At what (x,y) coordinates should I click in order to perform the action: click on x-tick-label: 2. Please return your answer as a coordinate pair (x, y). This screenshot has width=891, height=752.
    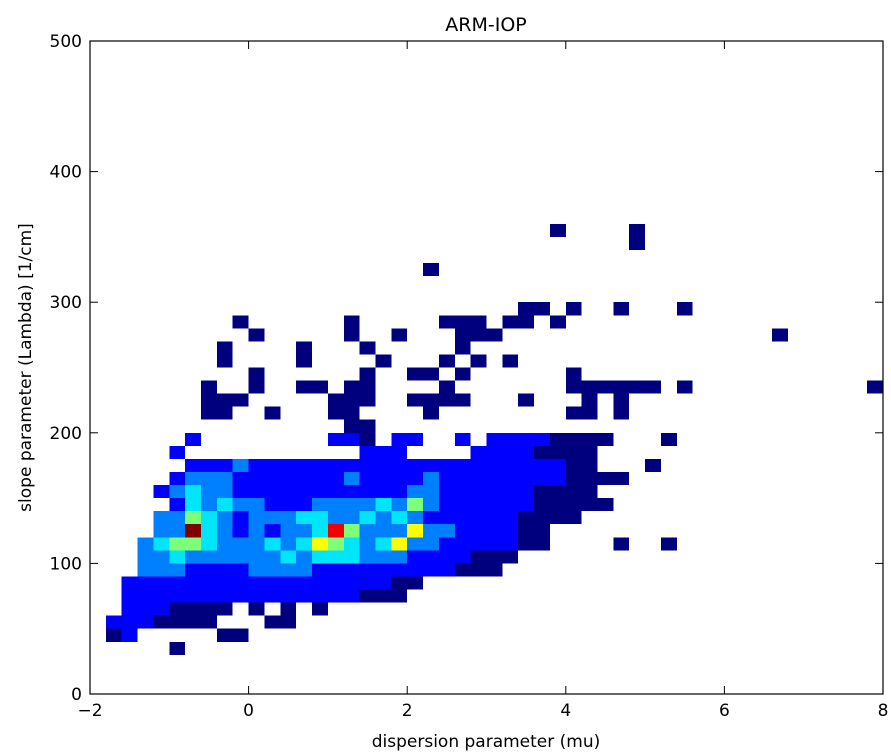
    Looking at the image, I should click on (407, 711).